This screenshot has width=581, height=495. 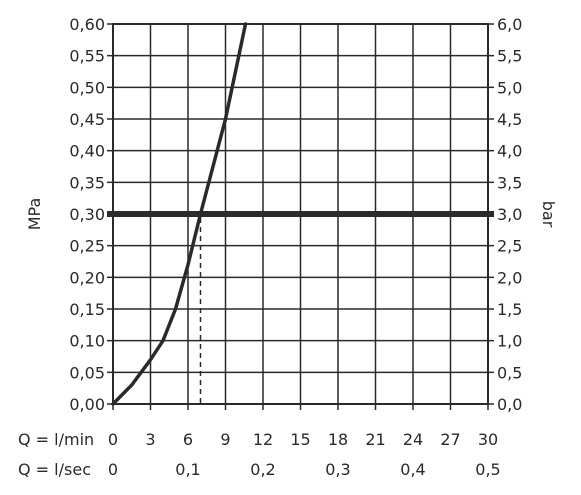 I want to click on y-tick-label-right: 6,0, so click(x=509, y=24).